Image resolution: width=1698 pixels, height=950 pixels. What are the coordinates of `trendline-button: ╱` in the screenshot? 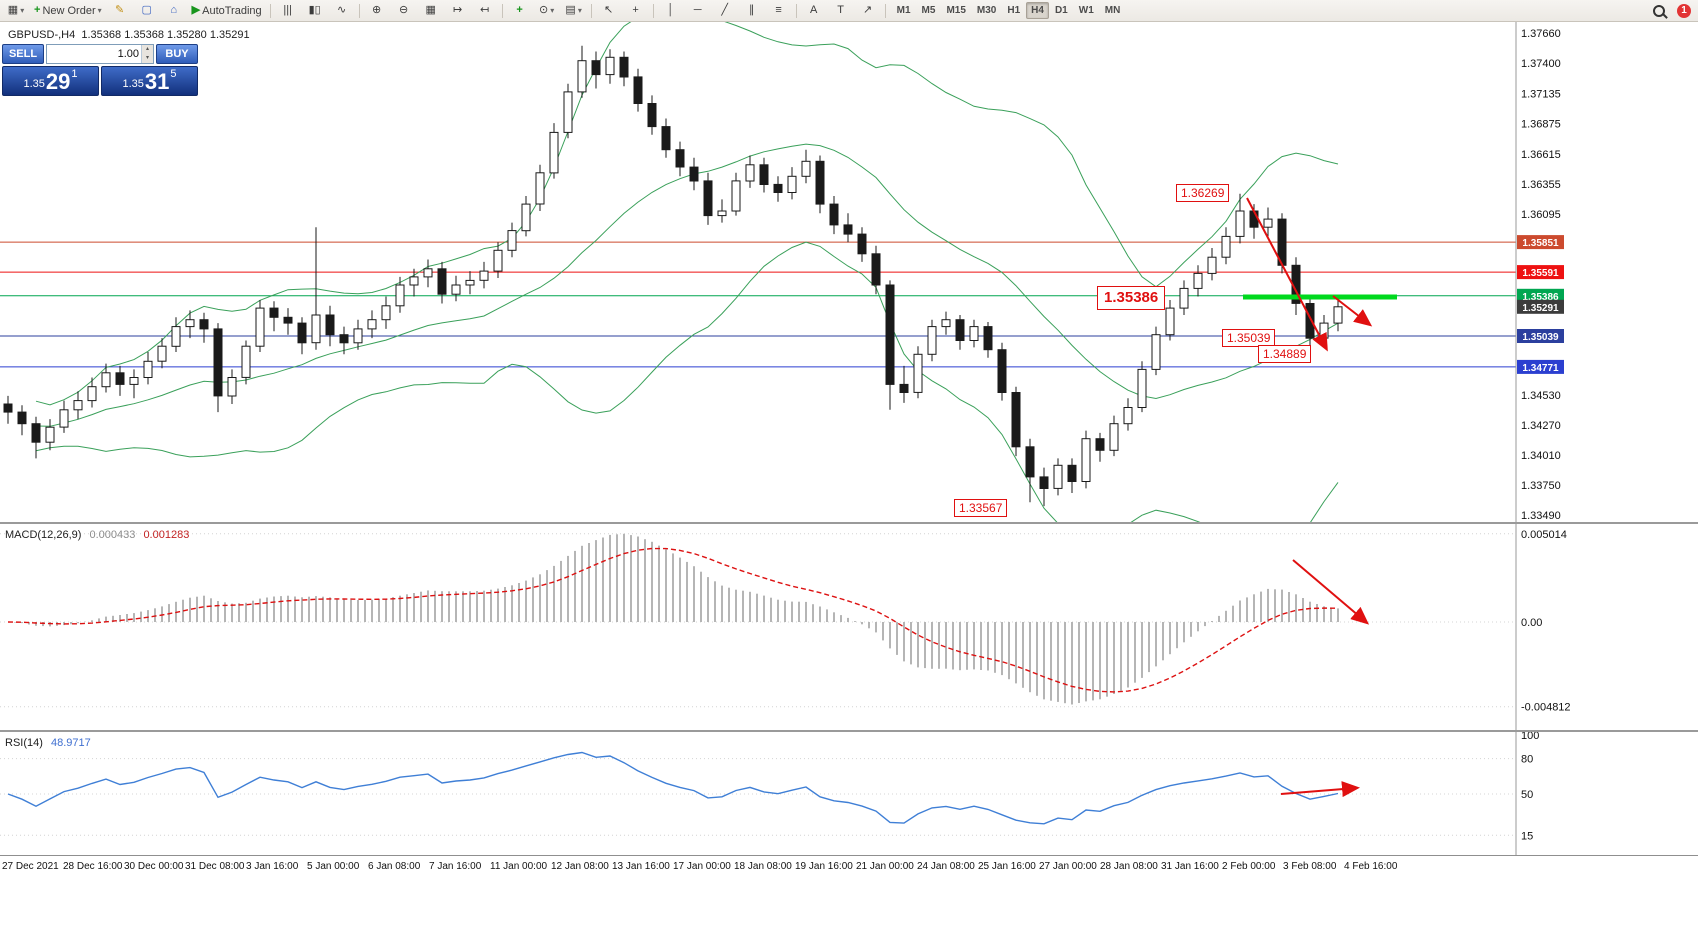 It's located at (725, 11).